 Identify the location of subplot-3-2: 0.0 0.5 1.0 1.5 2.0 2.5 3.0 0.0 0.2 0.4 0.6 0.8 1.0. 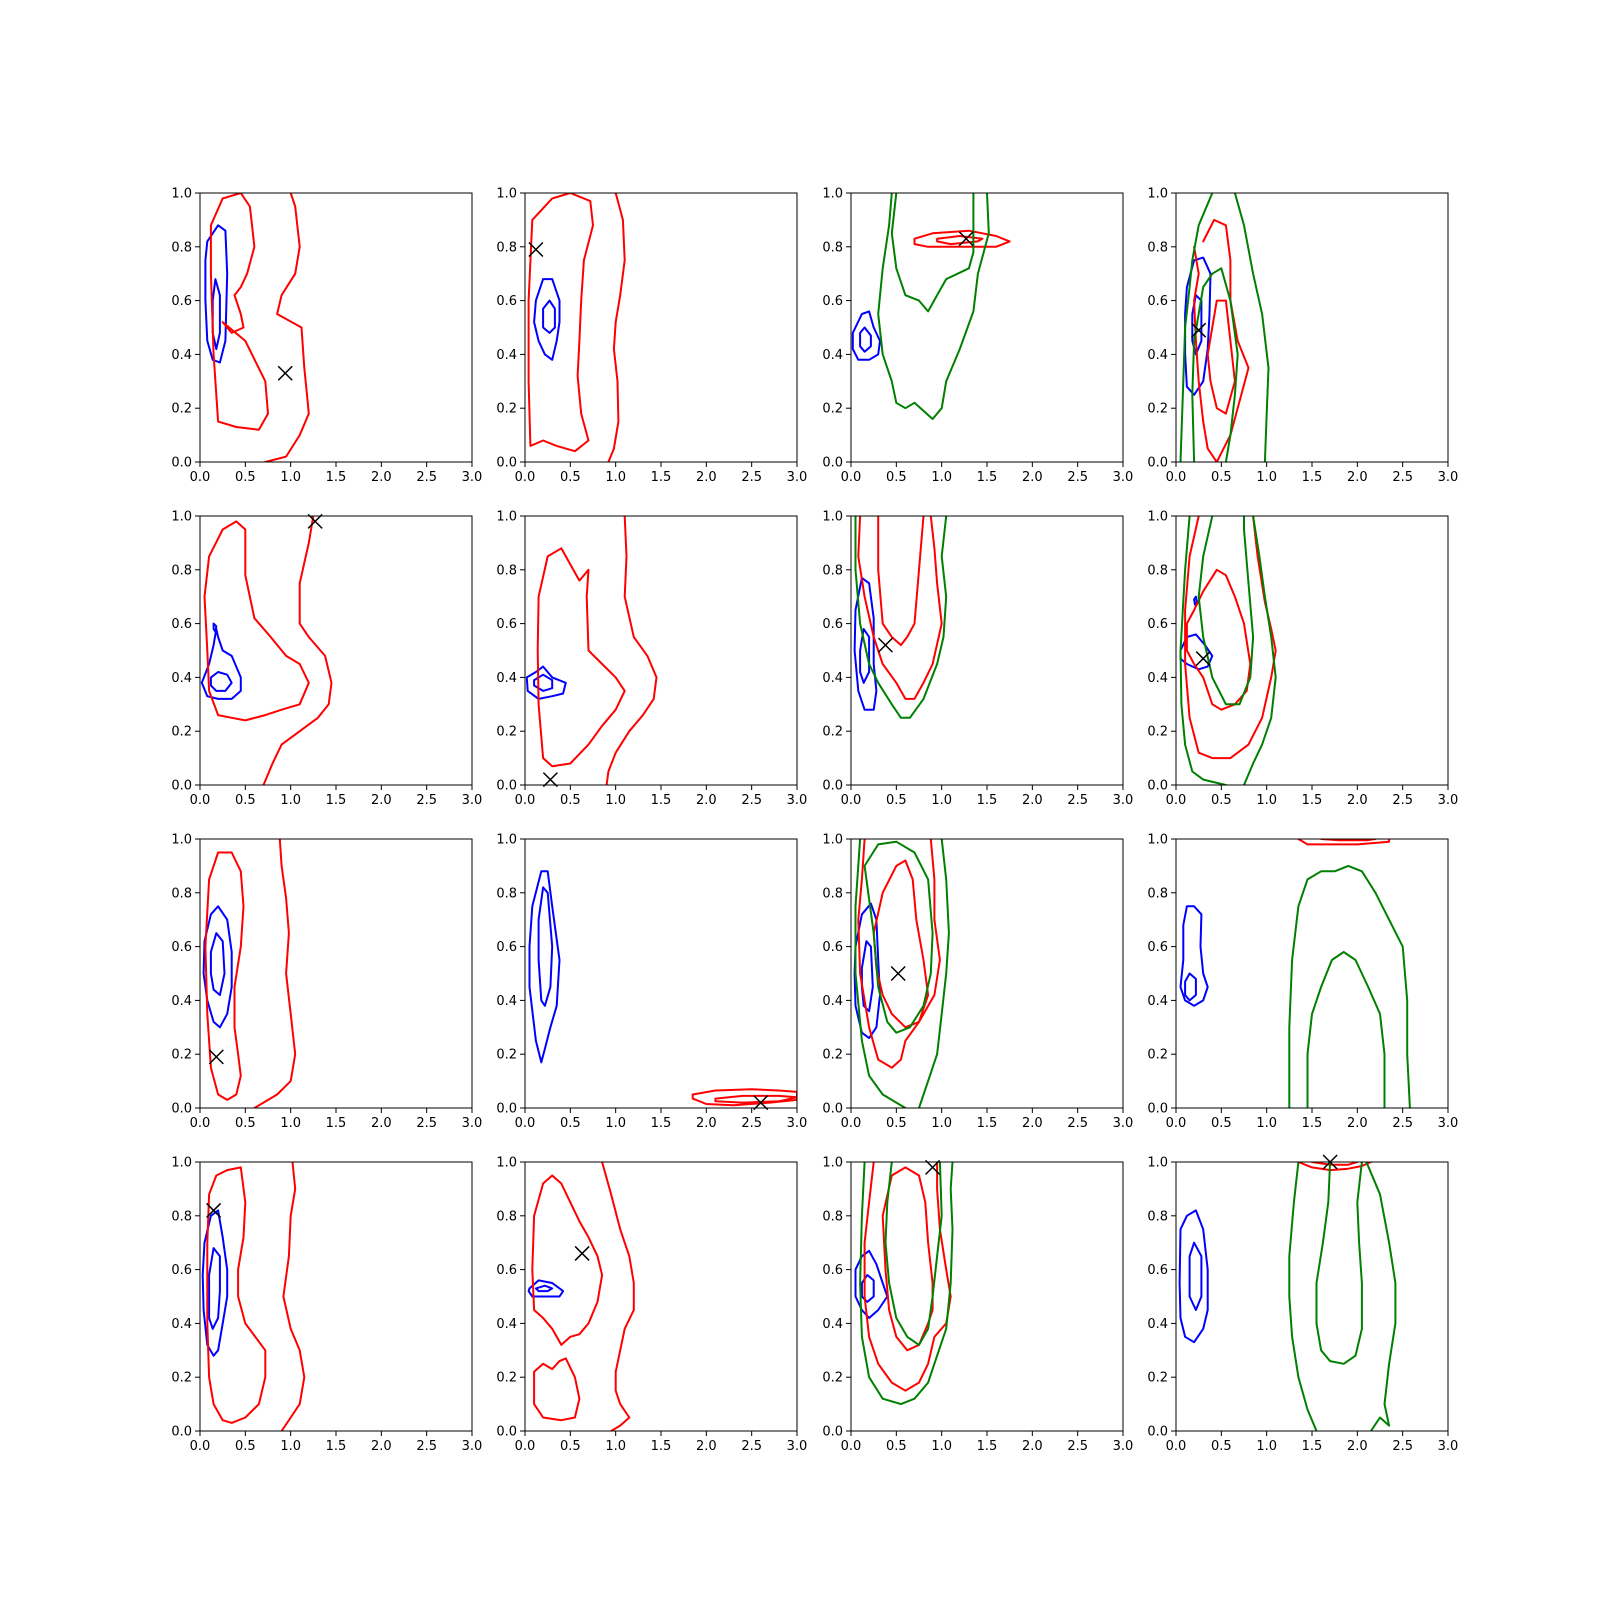
(977, 1305).